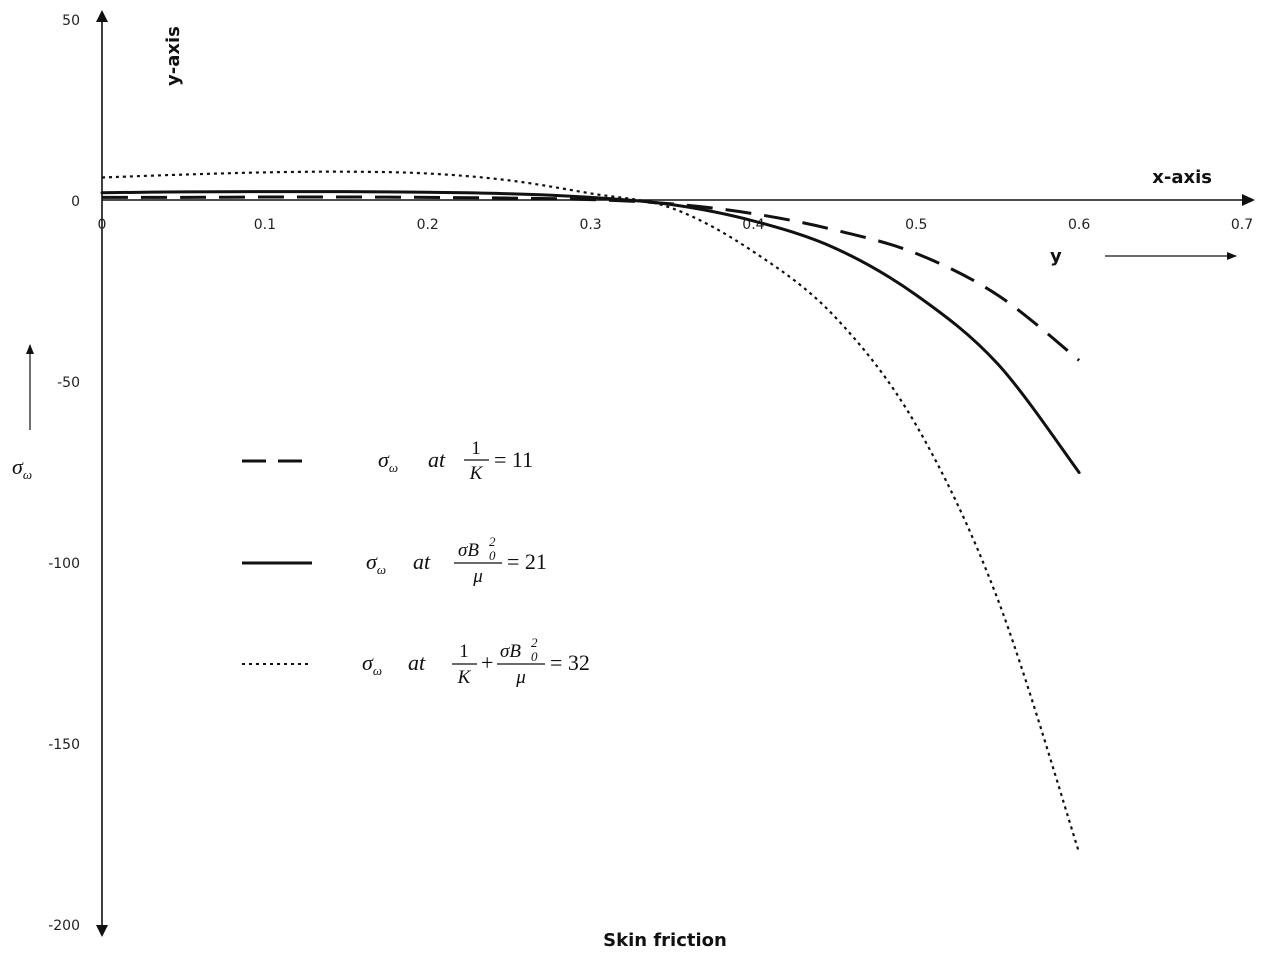  What do you see at coordinates (64, 473) in the screenshot?
I see `y-tick-labels: 50 0 -50 -100 -150 -200` at bounding box center [64, 473].